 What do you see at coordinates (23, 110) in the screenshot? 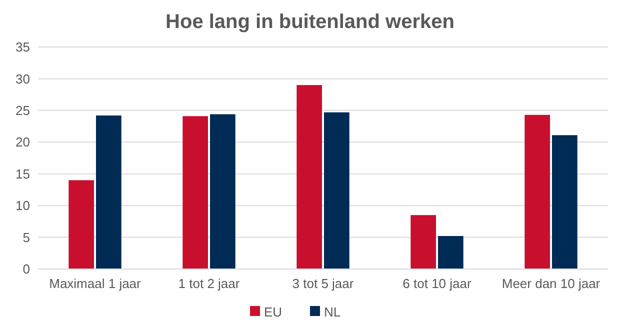
I see `y-tick-label: 25` at bounding box center [23, 110].